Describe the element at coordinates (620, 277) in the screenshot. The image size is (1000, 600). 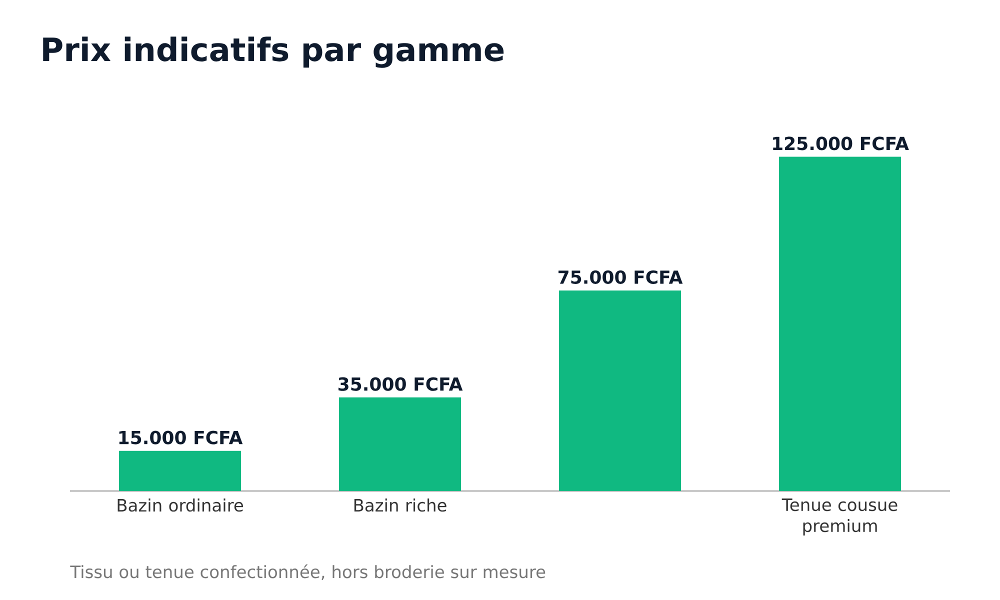
I see `data-label: 75.000 FCFA` at that location.